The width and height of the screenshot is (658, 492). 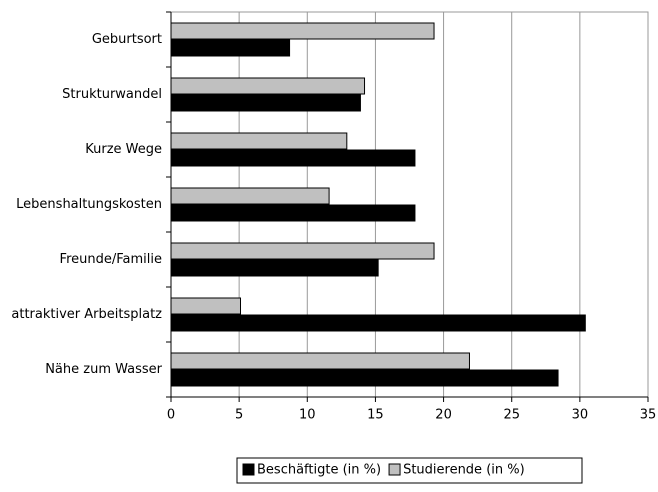 I want to click on y-tick-label: Kurze Wege, so click(x=123, y=149).